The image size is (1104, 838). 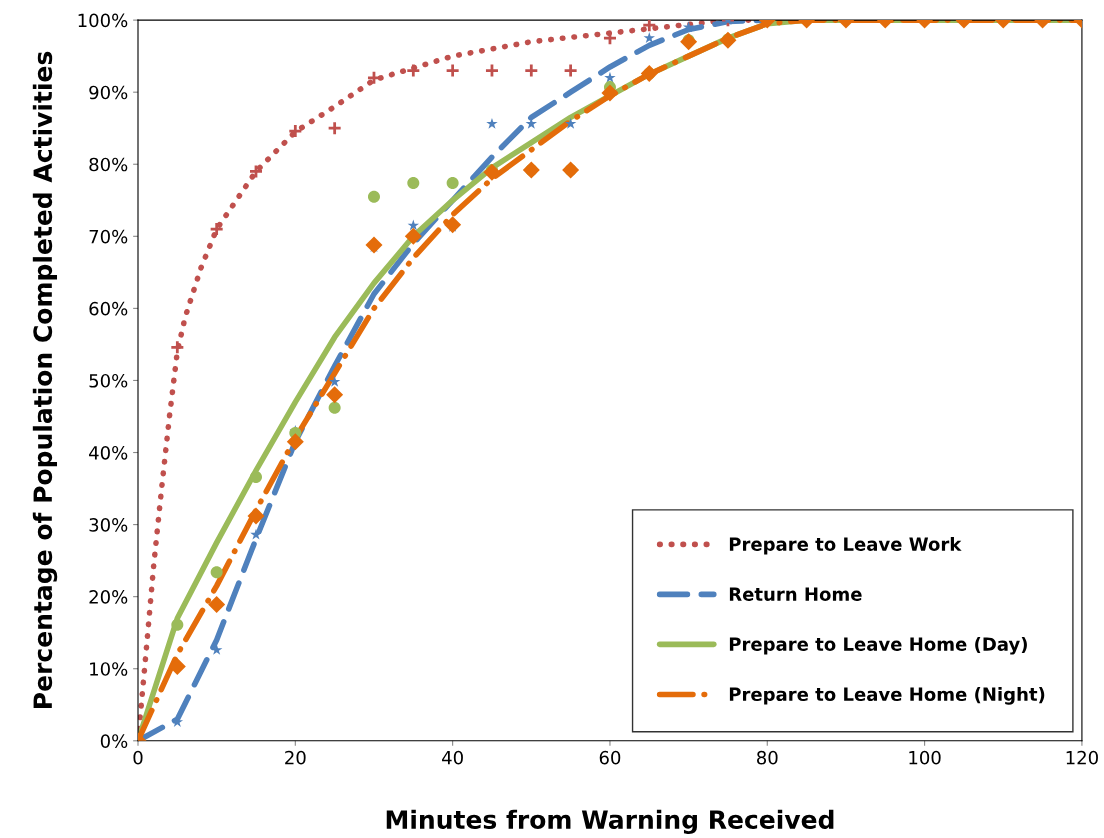 I want to click on y-tick-label: 40%, so click(x=108, y=452).